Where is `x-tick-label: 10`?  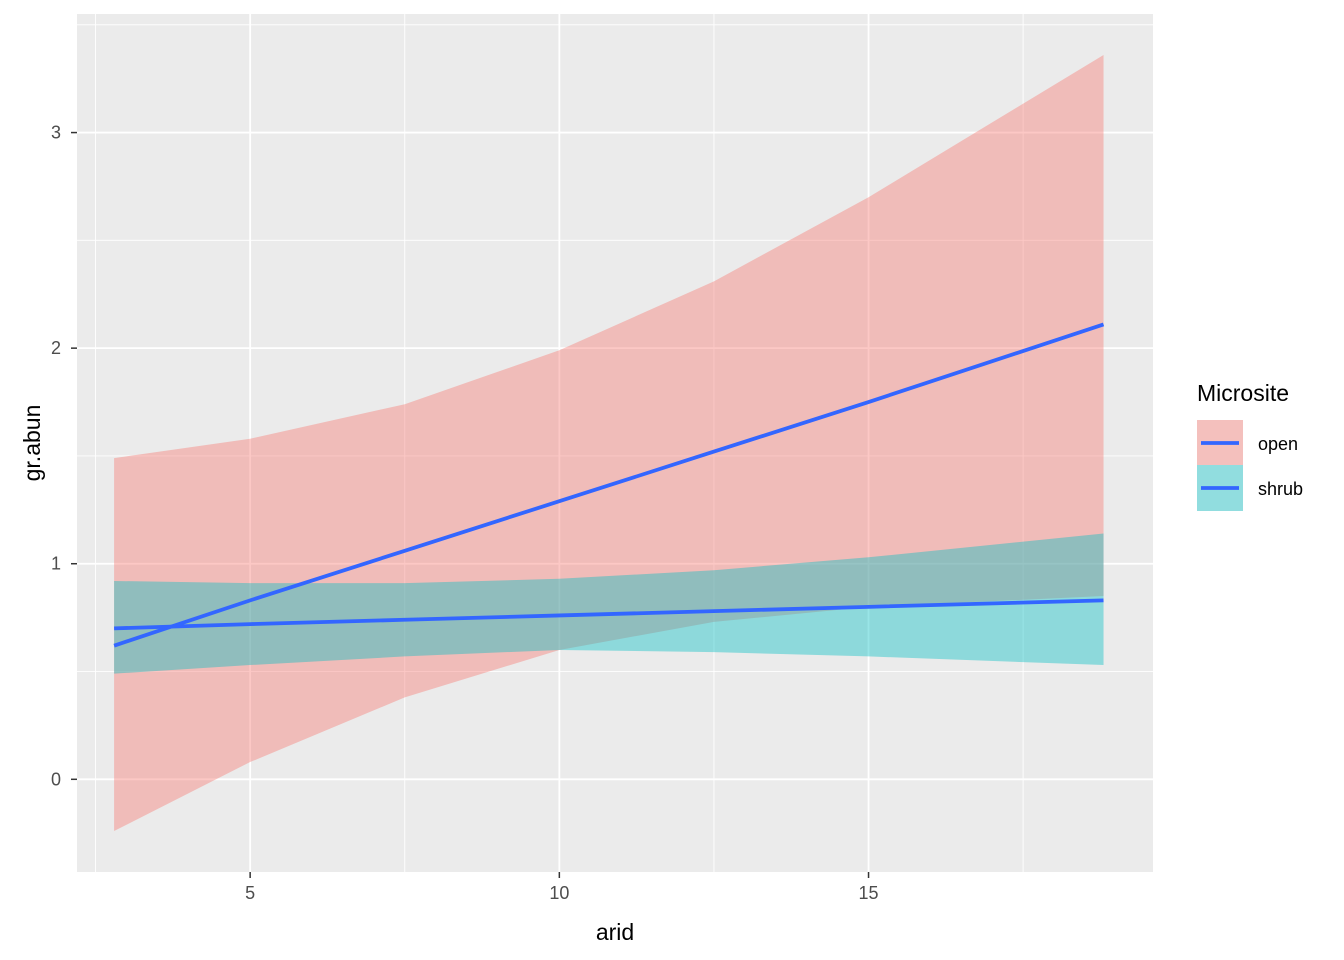 x-tick-label: 10 is located at coordinates (559, 893).